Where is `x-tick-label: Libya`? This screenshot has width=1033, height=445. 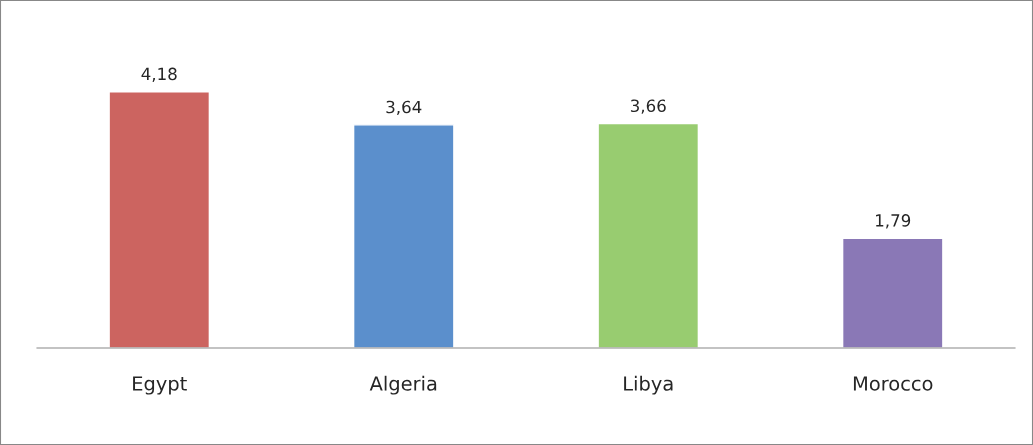
x-tick-label: Libya is located at coordinates (648, 385).